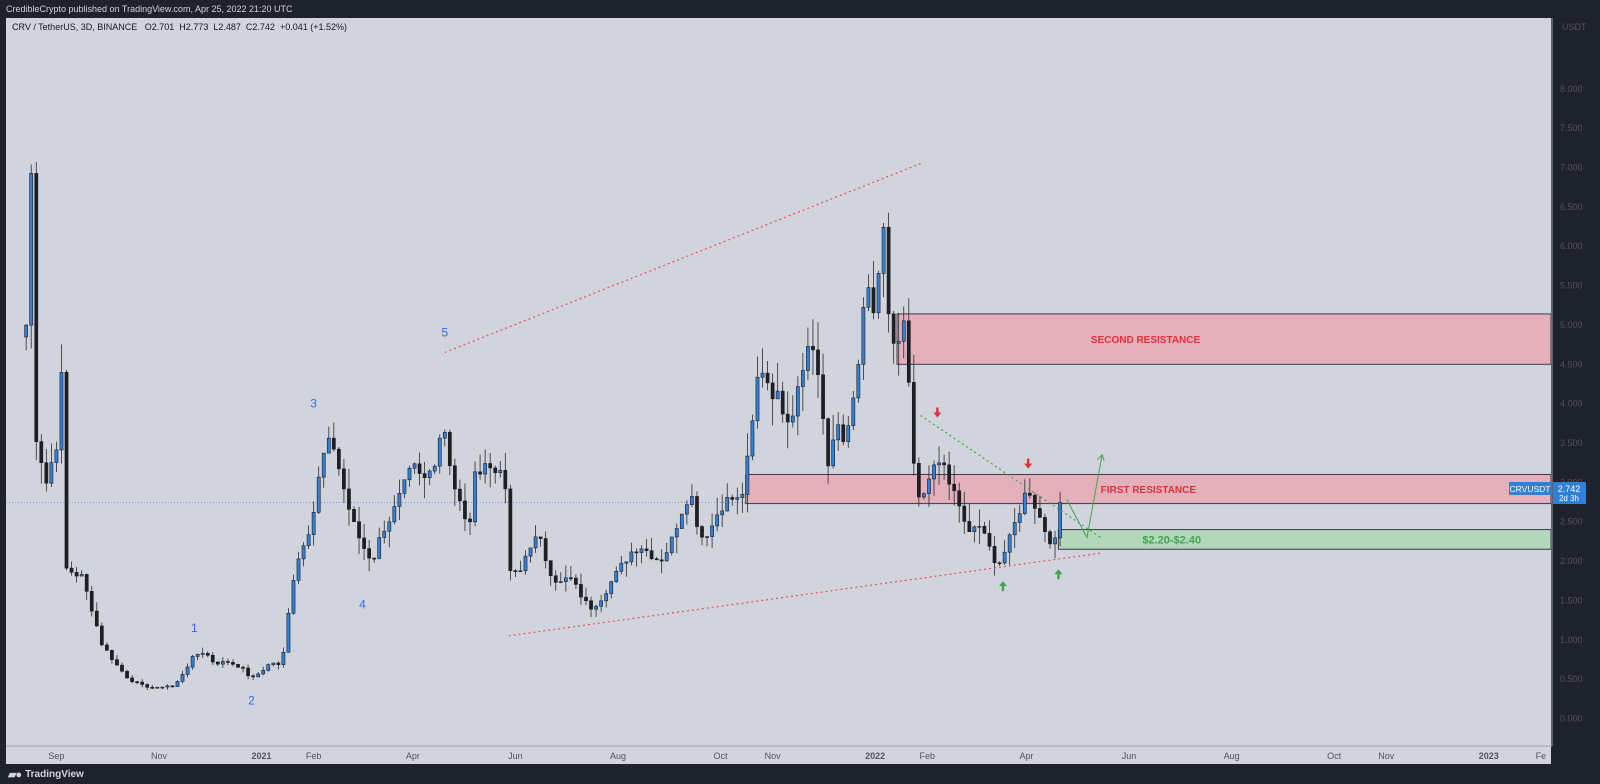 This screenshot has height=784, width=1600. I want to click on x-tick-label: Nov, so click(159, 756).